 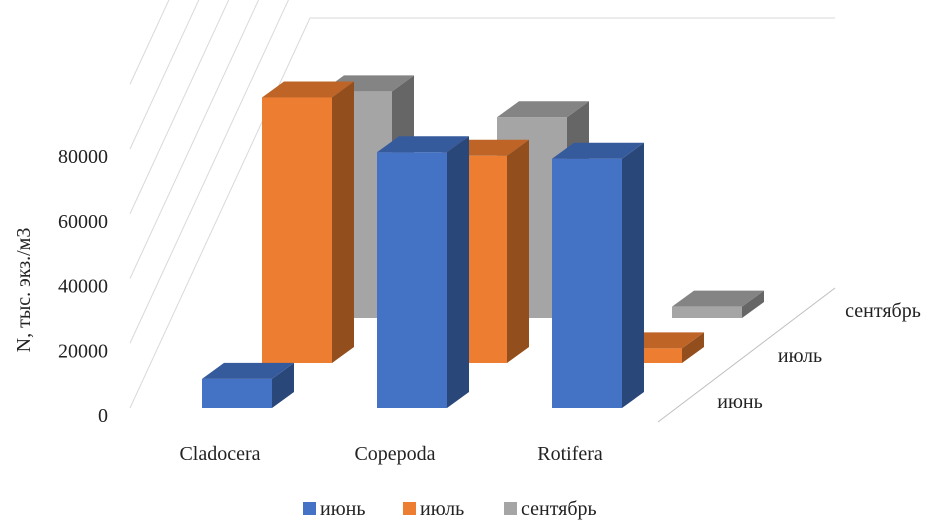 What do you see at coordinates (800, 356) in the screenshot?
I see `depth-tick-label: июль` at bounding box center [800, 356].